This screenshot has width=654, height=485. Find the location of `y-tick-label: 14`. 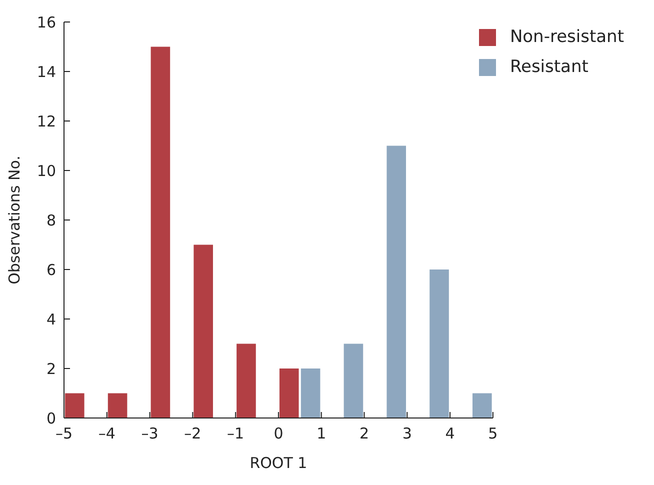

y-tick-label: 14 is located at coordinates (46, 71).